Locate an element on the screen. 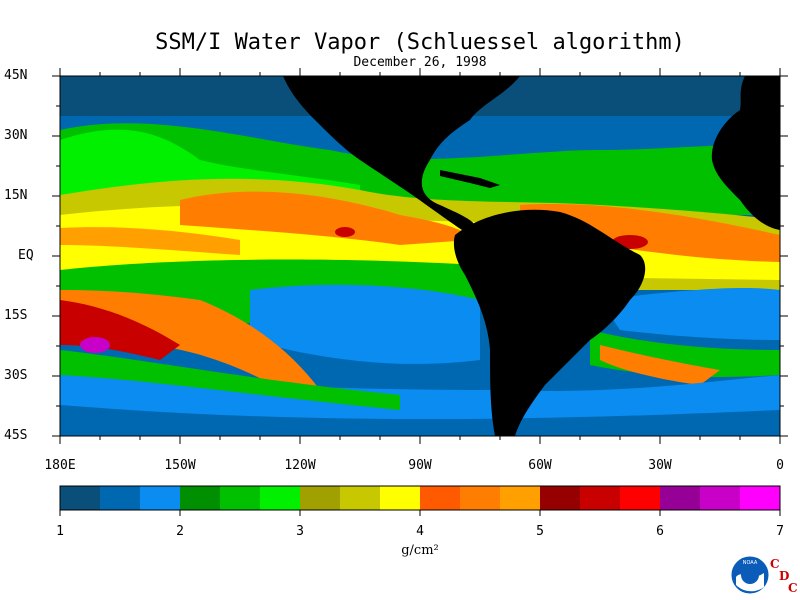  lon-label-120w: 120W is located at coordinates (300, 465).